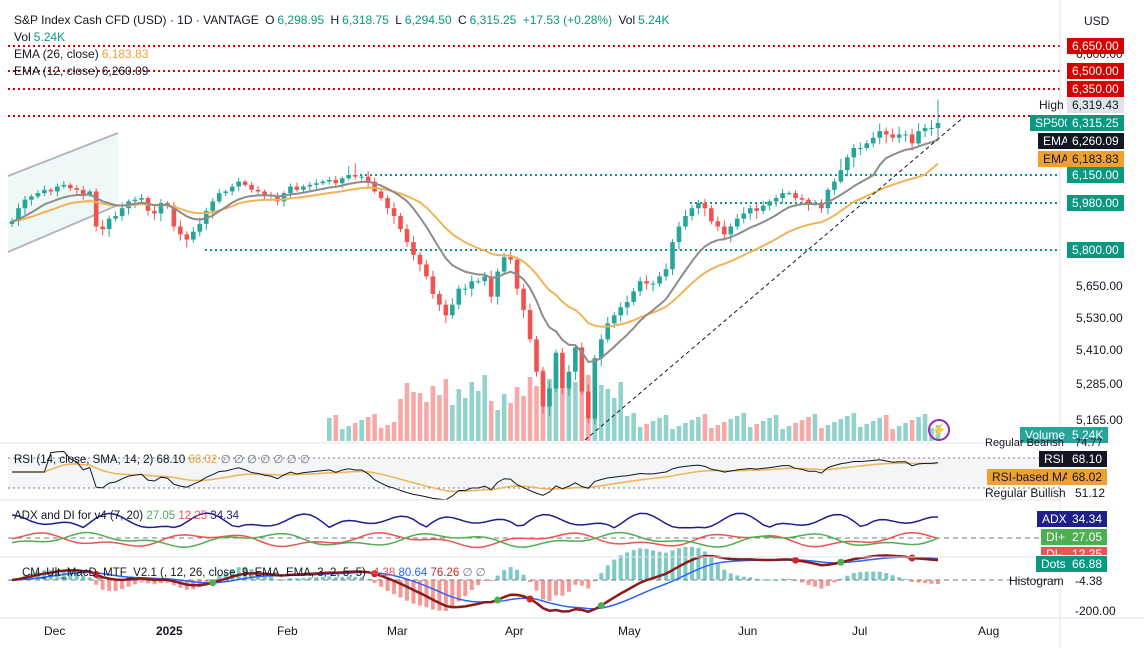  What do you see at coordinates (1095, 105) in the screenshot?
I see `high-tag: 6,319.43` at bounding box center [1095, 105].